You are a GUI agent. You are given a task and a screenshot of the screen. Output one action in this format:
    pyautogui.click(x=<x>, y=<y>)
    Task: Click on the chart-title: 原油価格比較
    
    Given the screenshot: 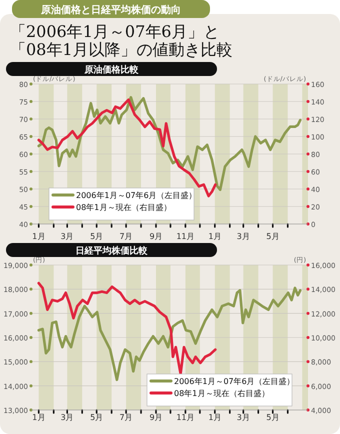 What is the action you would take?
    pyautogui.click(x=112, y=70)
    